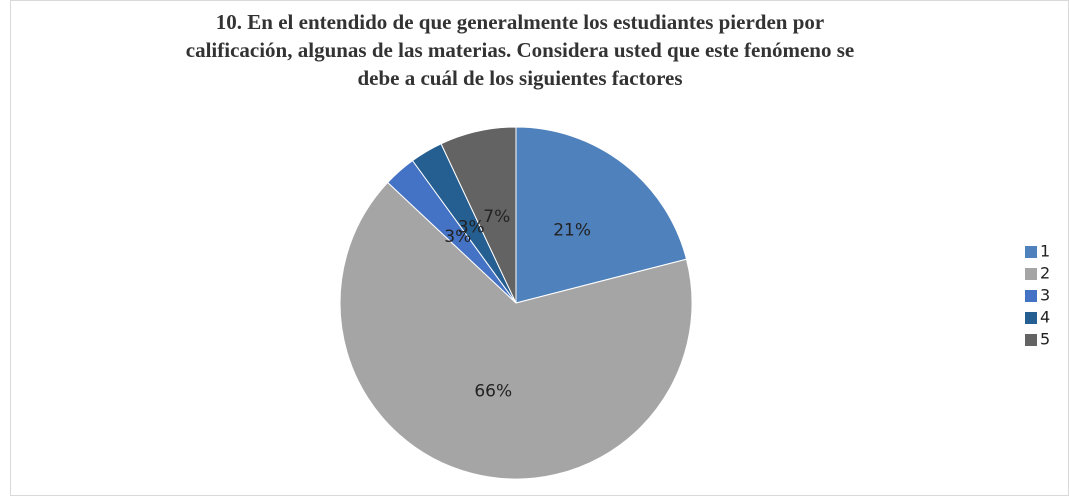 This screenshot has height=496, width=1069. I want to click on legend-label: 2, so click(1045, 273).